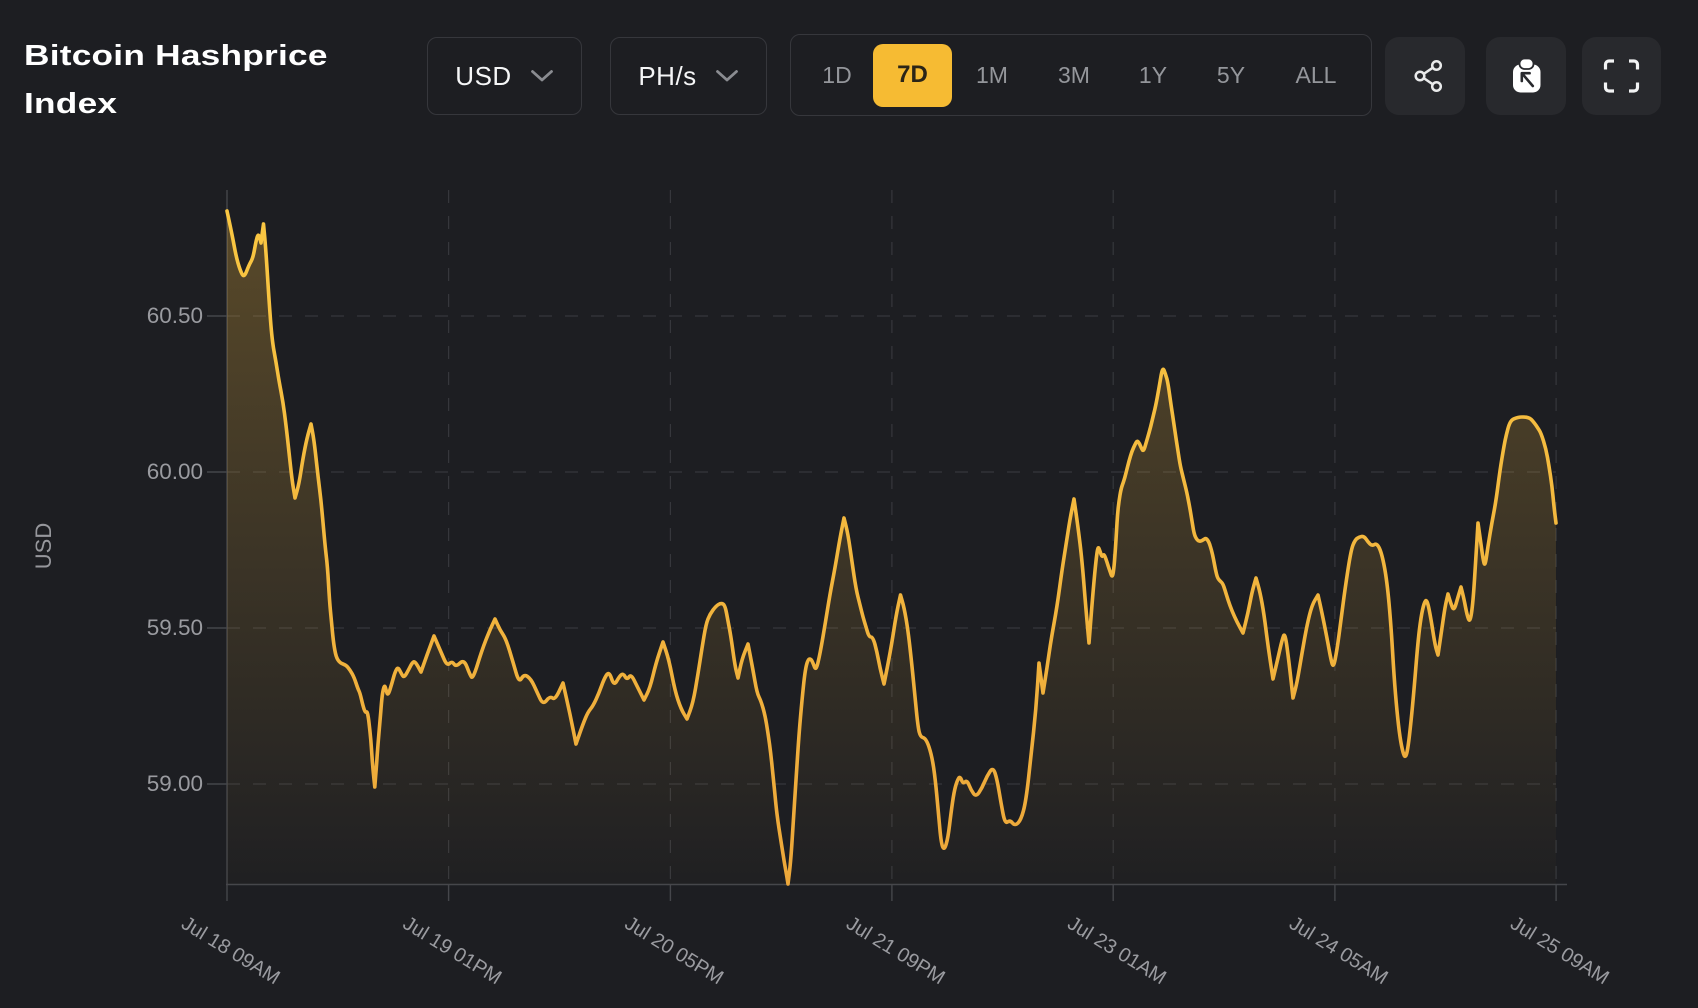  I want to click on svg-text: 60.50, so click(175, 315).